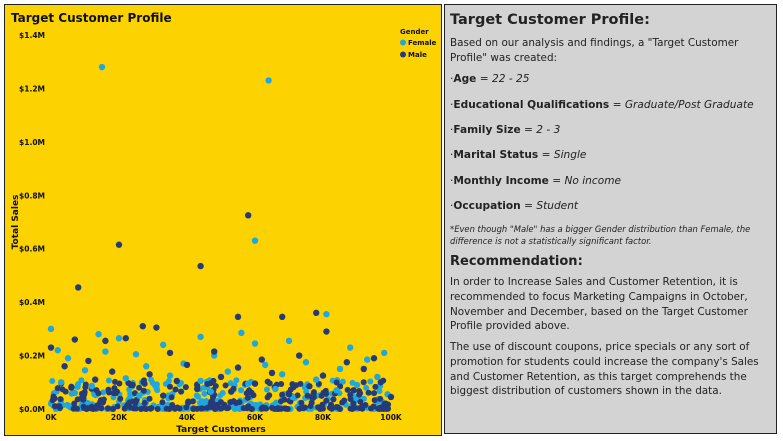  Describe the element at coordinates (510, 79) in the screenshot. I see `profile-item-value: 22 - 25` at that location.